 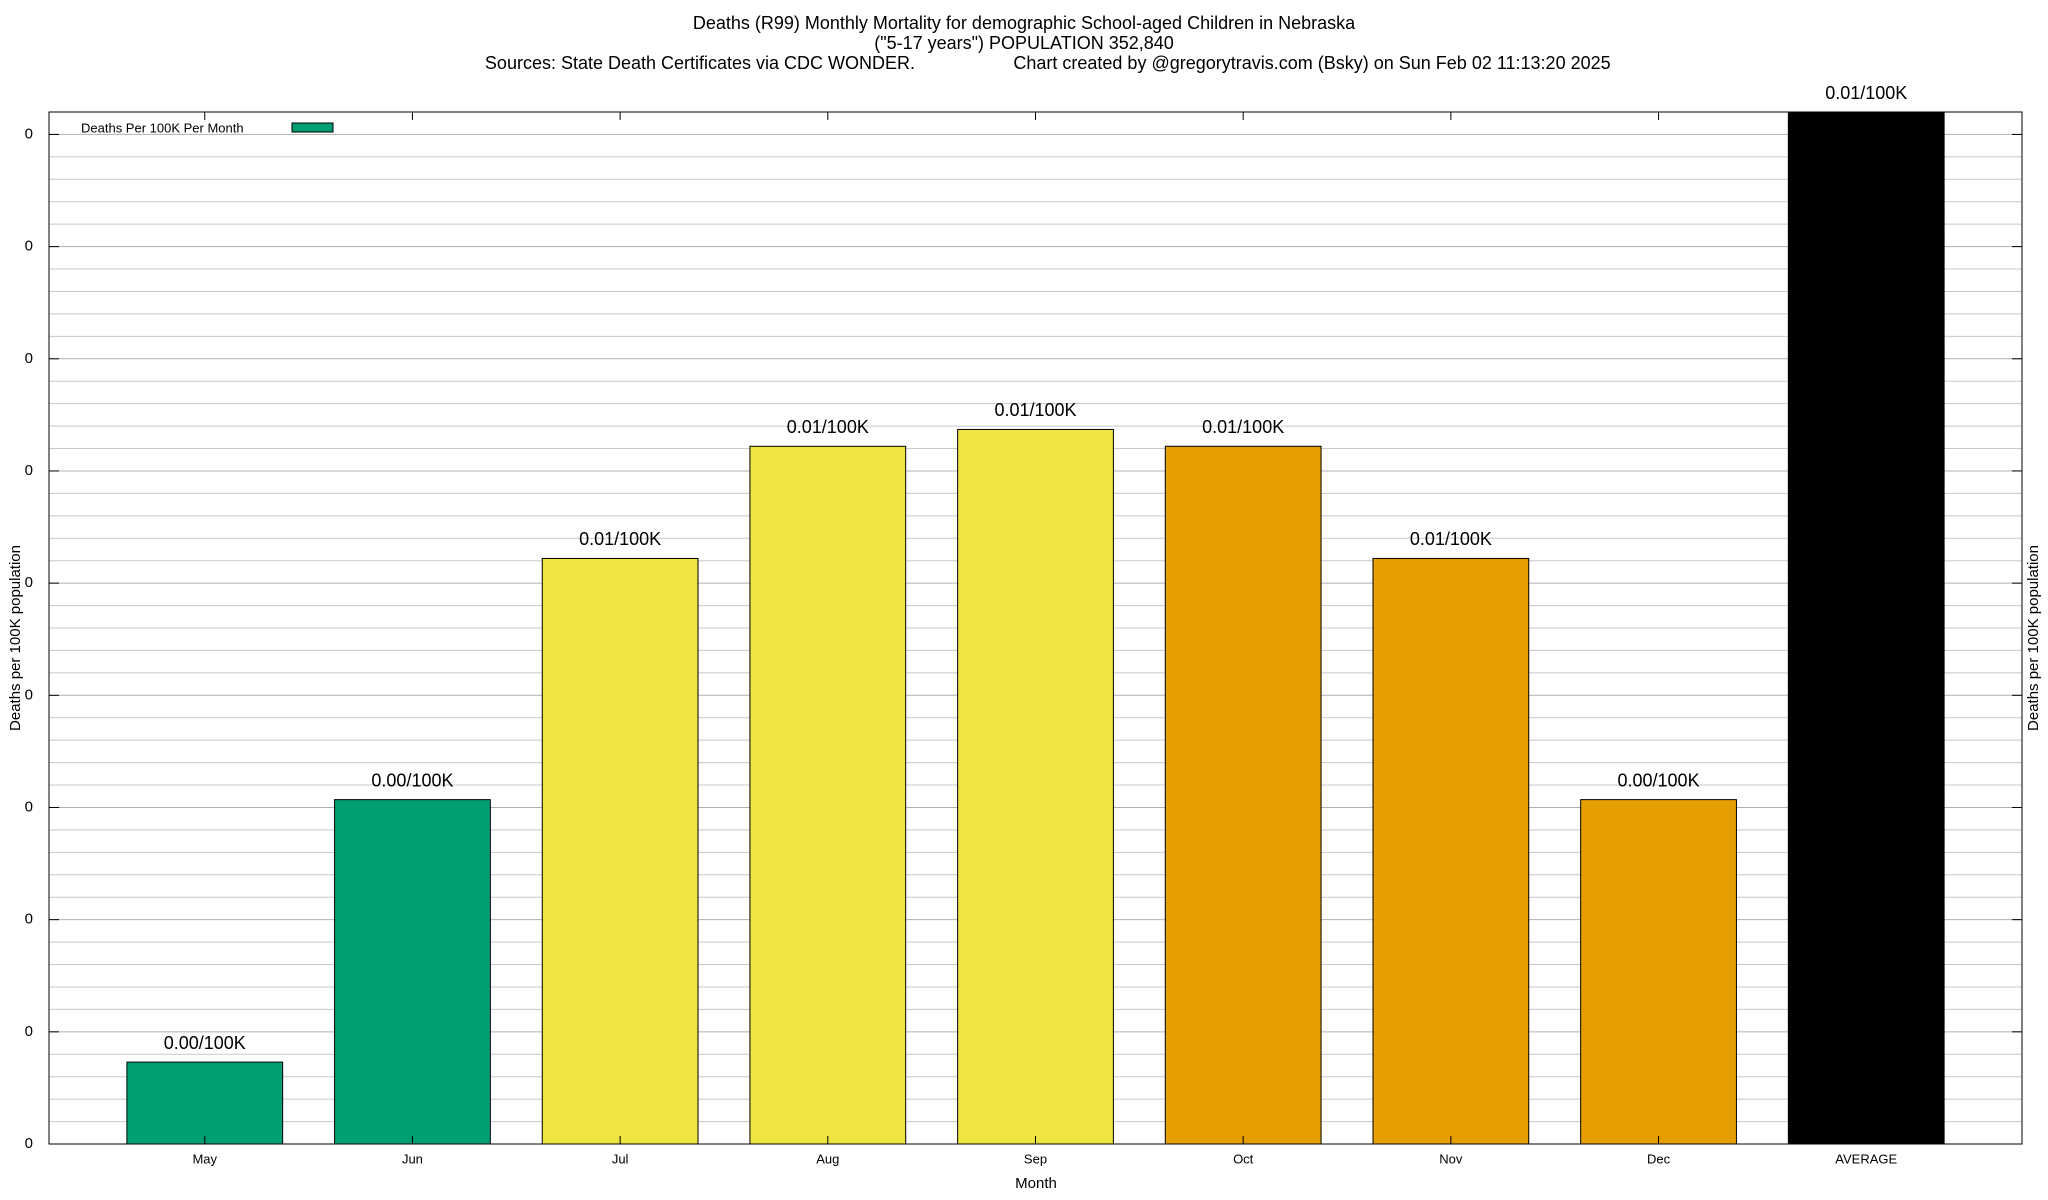 What do you see at coordinates (827, 1158) in the screenshot?
I see `x-tick-label: Aug` at bounding box center [827, 1158].